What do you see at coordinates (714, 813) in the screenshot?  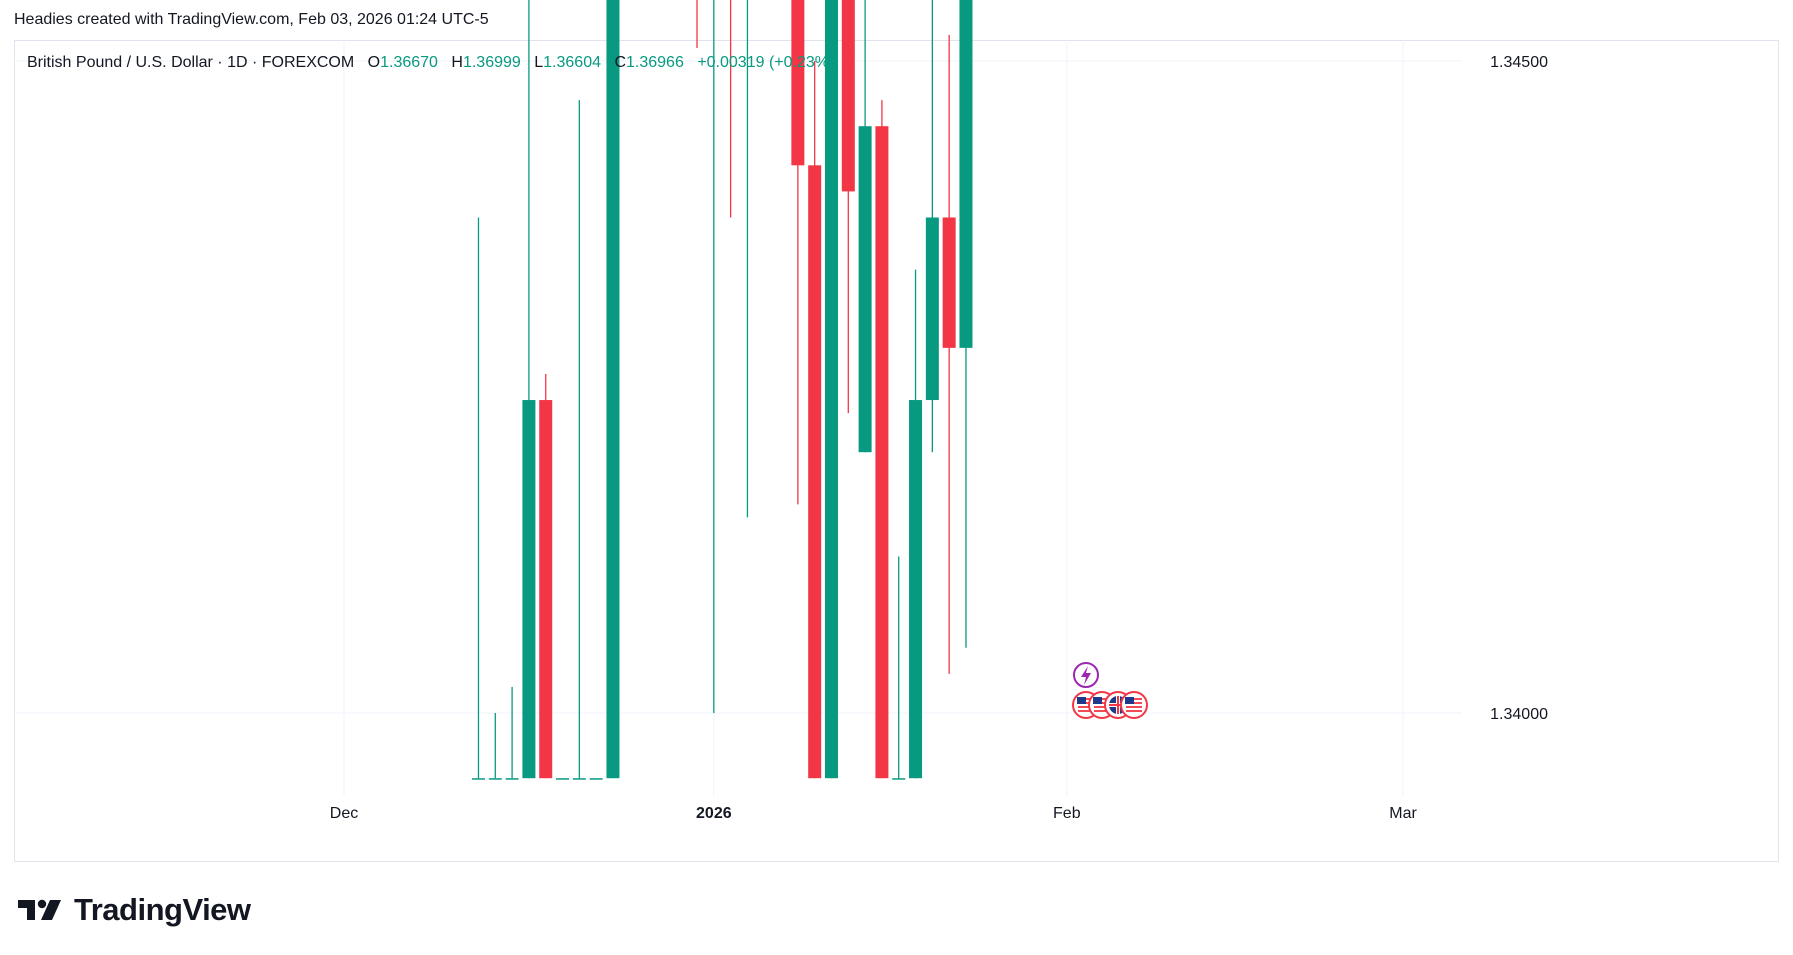 I see `x-tick-label: 2026` at bounding box center [714, 813].